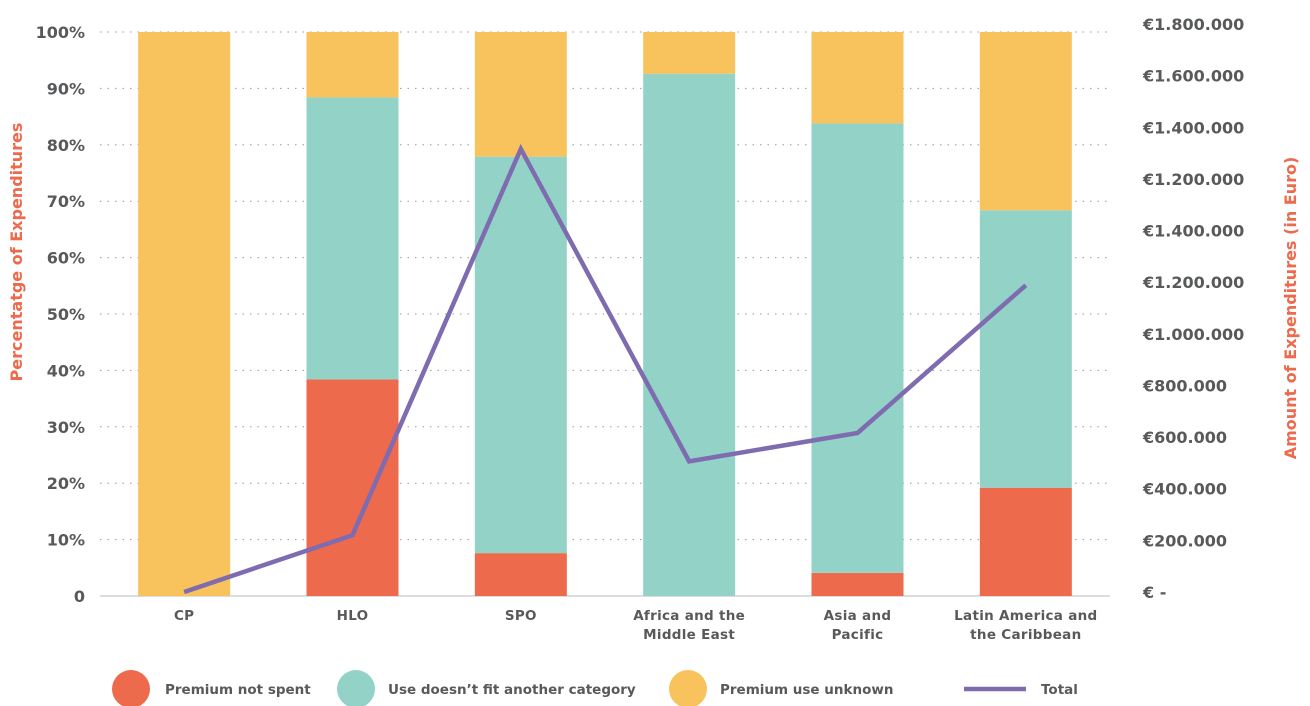 Image resolution: width=1310 pixels, height=706 pixels. What do you see at coordinates (66, 258) in the screenshot?
I see `y-tick-label: 60%` at bounding box center [66, 258].